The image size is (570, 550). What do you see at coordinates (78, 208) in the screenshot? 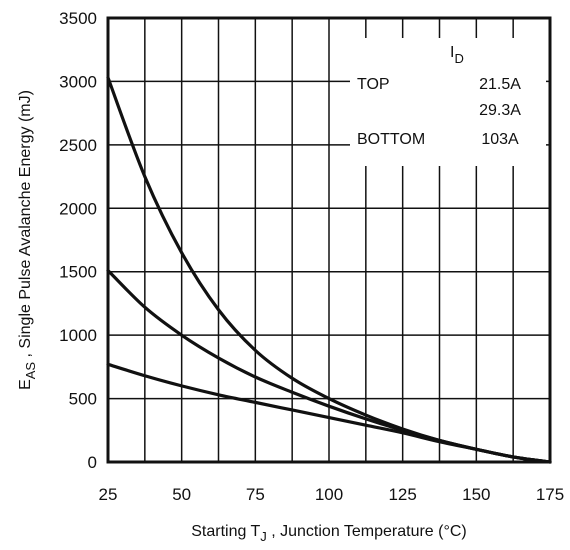
I see `y-tick-label: 2000` at bounding box center [78, 208].